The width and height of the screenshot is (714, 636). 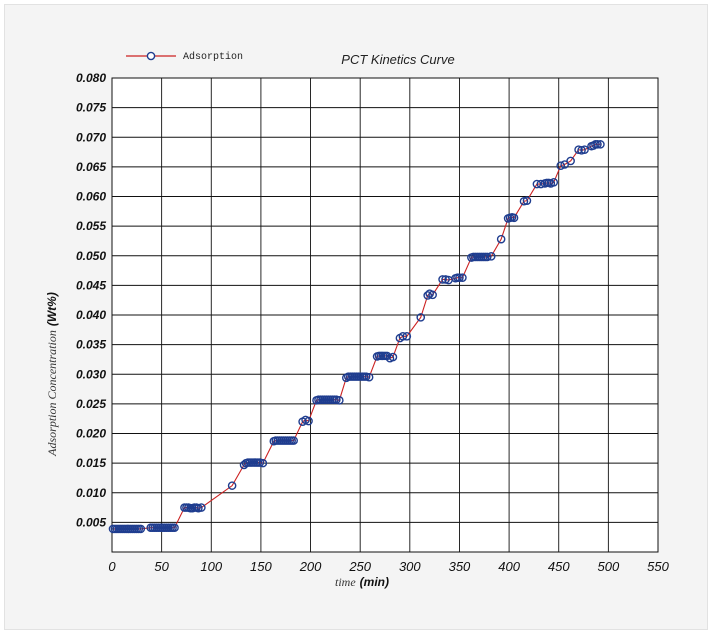 I want to click on y-tick-label: 0.015, so click(x=91, y=463).